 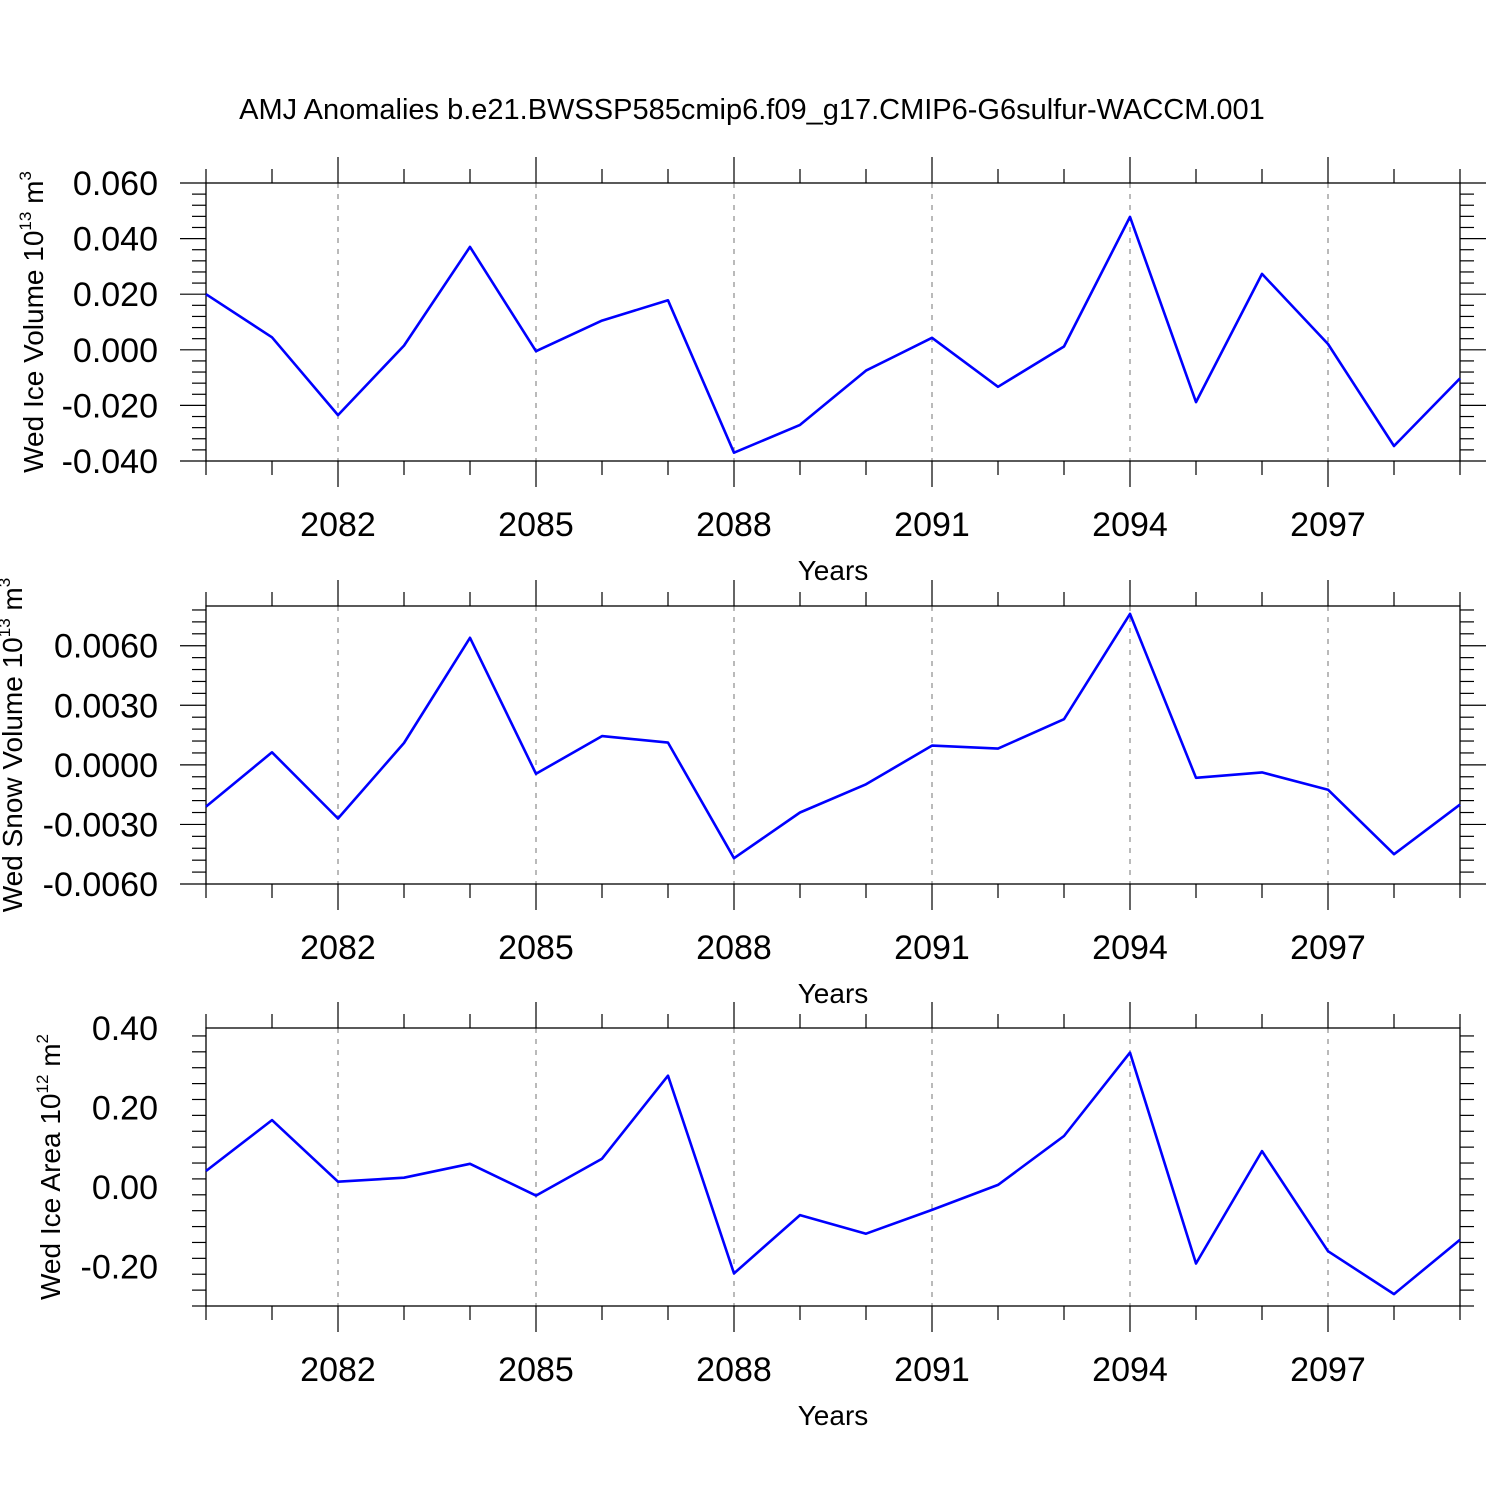 What do you see at coordinates (32, 322) in the screenshot?
I see `y-axis-title: Wed Ice Volume 1013 m3` at bounding box center [32, 322].